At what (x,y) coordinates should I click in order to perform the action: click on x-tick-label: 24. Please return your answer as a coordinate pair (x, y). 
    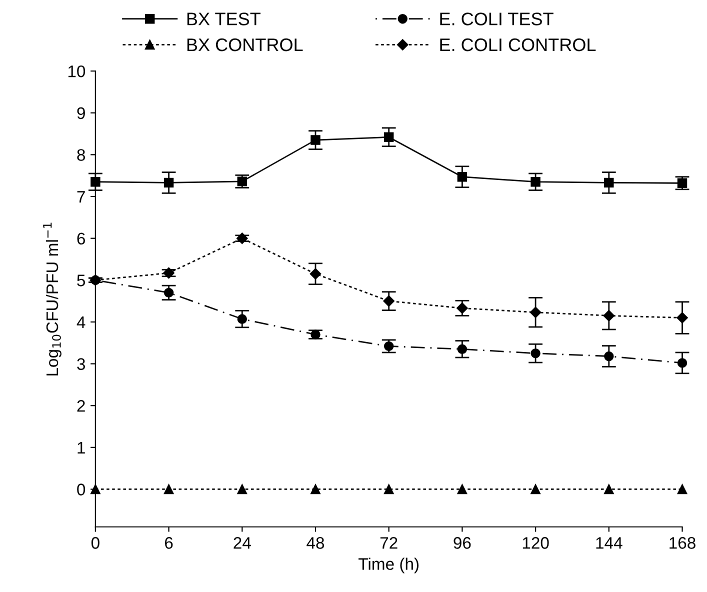
    Looking at the image, I should click on (242, 543).